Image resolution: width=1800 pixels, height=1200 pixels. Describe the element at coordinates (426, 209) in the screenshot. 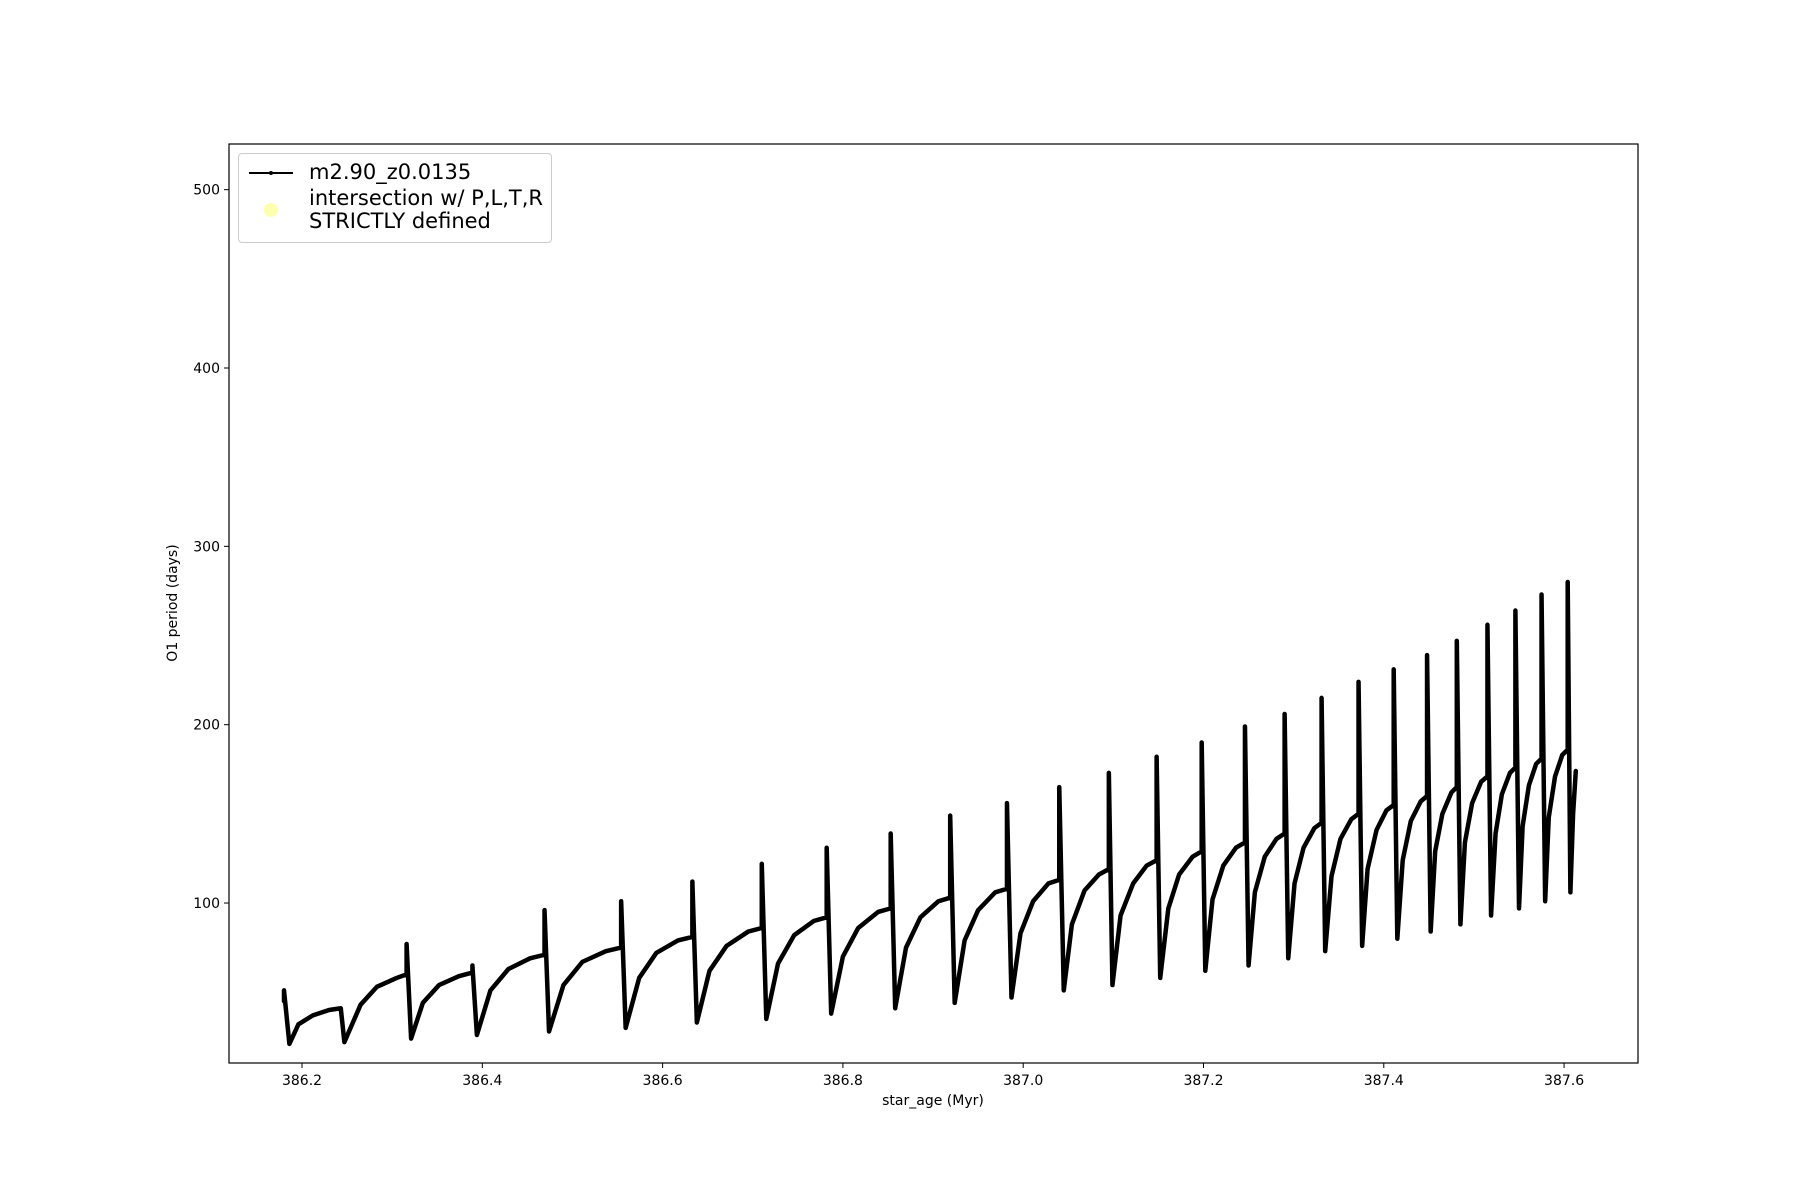

I see `legend-label: intersection w/ P,L,T,R STRICTLY defined` at that location.